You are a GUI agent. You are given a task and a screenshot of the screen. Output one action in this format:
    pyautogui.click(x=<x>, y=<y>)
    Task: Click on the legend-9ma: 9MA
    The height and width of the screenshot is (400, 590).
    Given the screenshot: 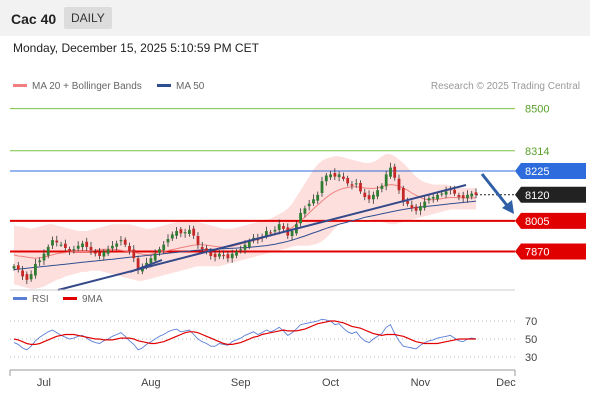 What is the action you would take?
    pyautogui.click(x=83, y=299)
    